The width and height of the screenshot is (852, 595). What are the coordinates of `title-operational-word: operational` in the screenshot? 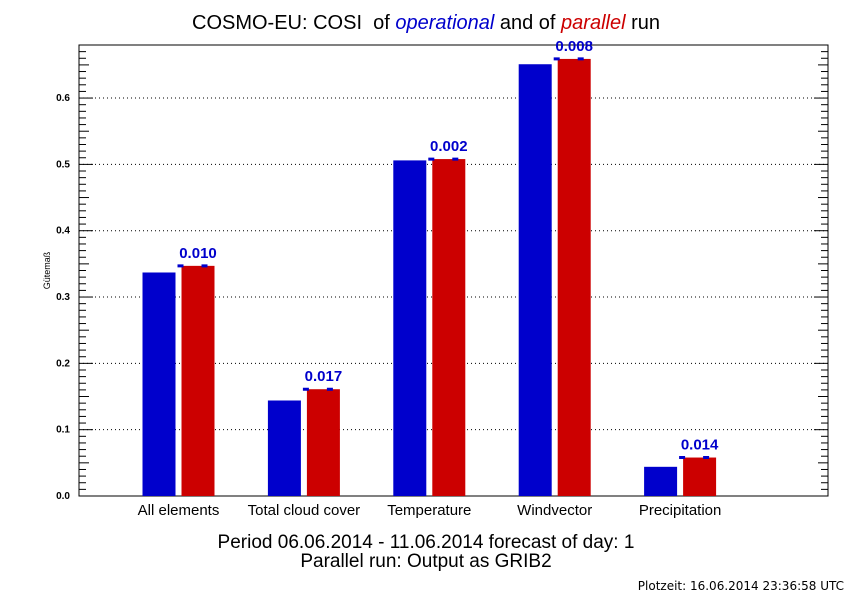 It's located at (445, 23).